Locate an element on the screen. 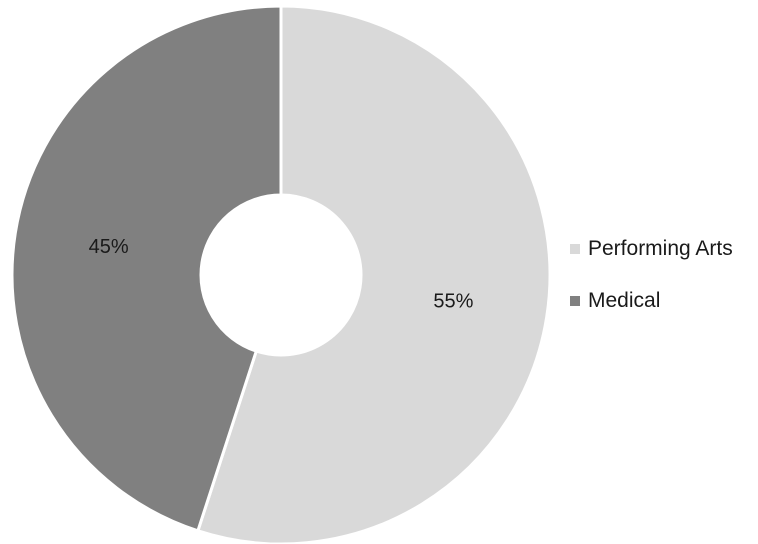 Image resolution: width=758 pixels, height=544 pixels. data-label-performing-arts: 55% is located at coordinates (453, 302).